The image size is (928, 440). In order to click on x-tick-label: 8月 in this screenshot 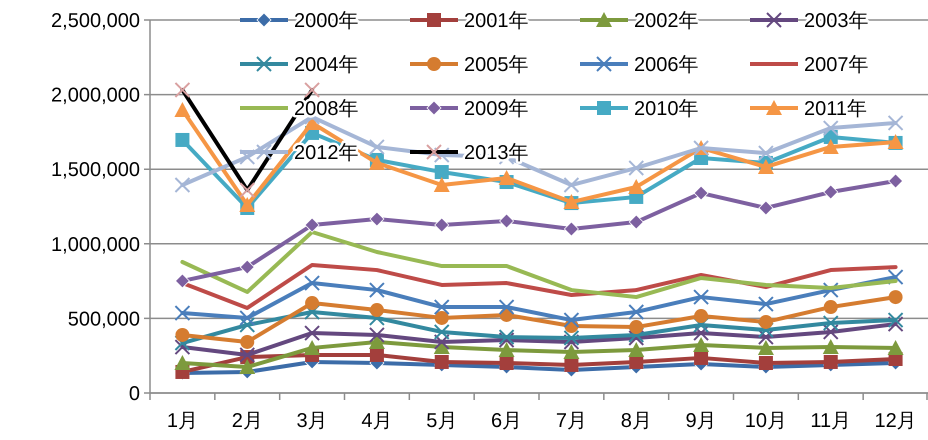, I will do `click(636, 421)`.